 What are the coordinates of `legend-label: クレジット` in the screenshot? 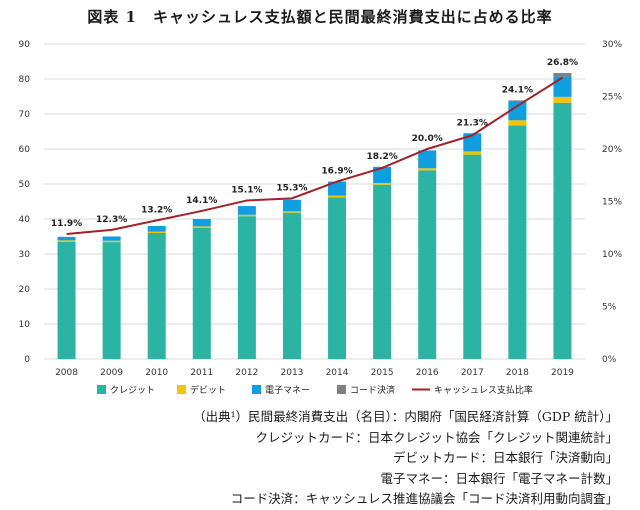 It's located at (132, 390).